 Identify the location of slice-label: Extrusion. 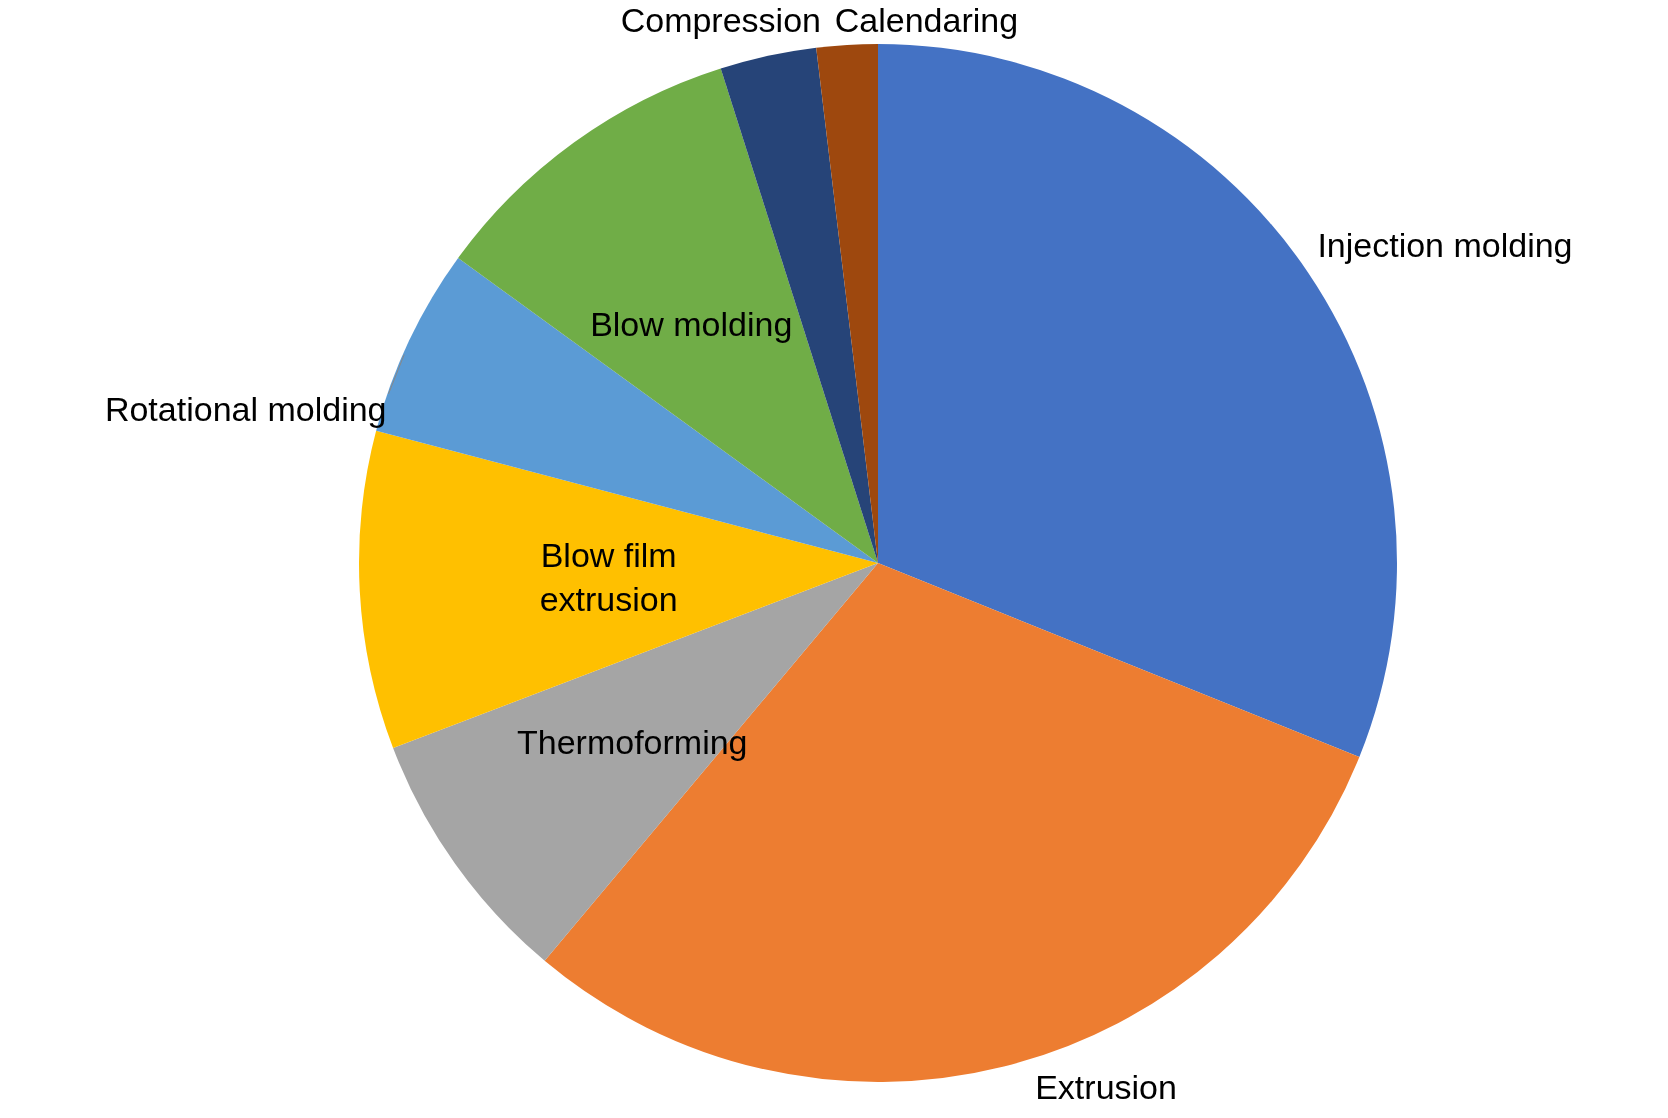
(1106, 1087).